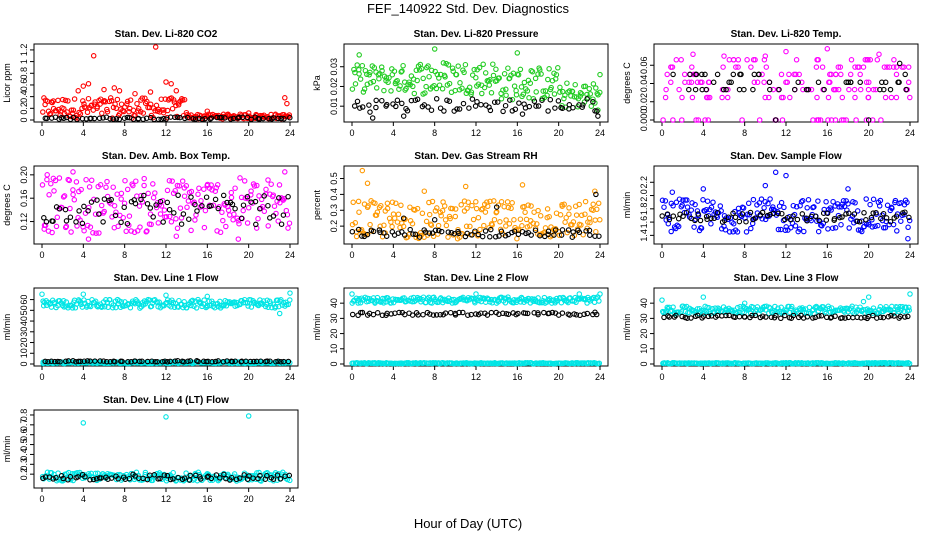 Image resolution: width=936 pixels, height=540 pixels. Describe the element at coordinates (334, 178) in the screenshot. I see `y-tick-label: 0.5` at that location.